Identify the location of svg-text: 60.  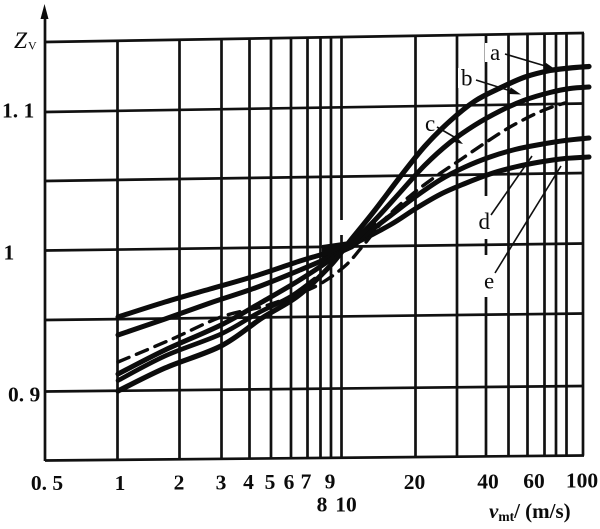
(534, 481).